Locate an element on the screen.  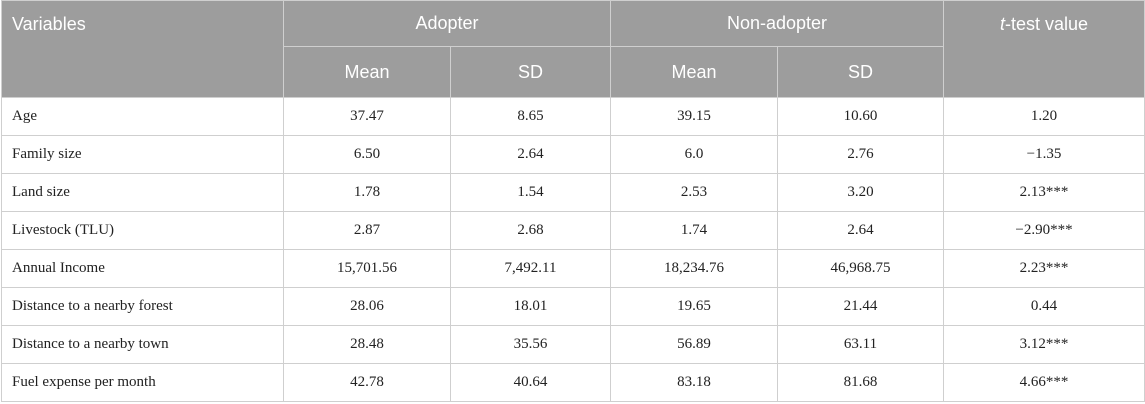
header-non-adopter-mean: Mean is located at coordinates (694, 72).